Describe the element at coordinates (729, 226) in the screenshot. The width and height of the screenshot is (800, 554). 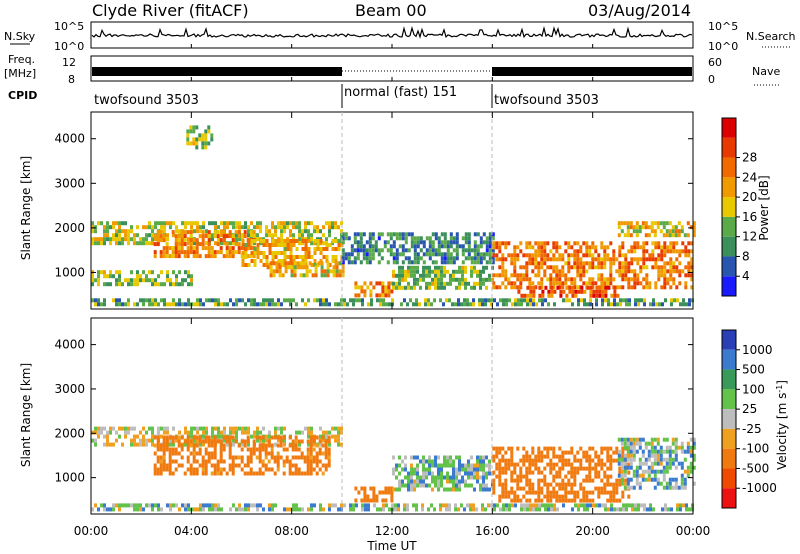
I see `colorbar-swatch` at that location.